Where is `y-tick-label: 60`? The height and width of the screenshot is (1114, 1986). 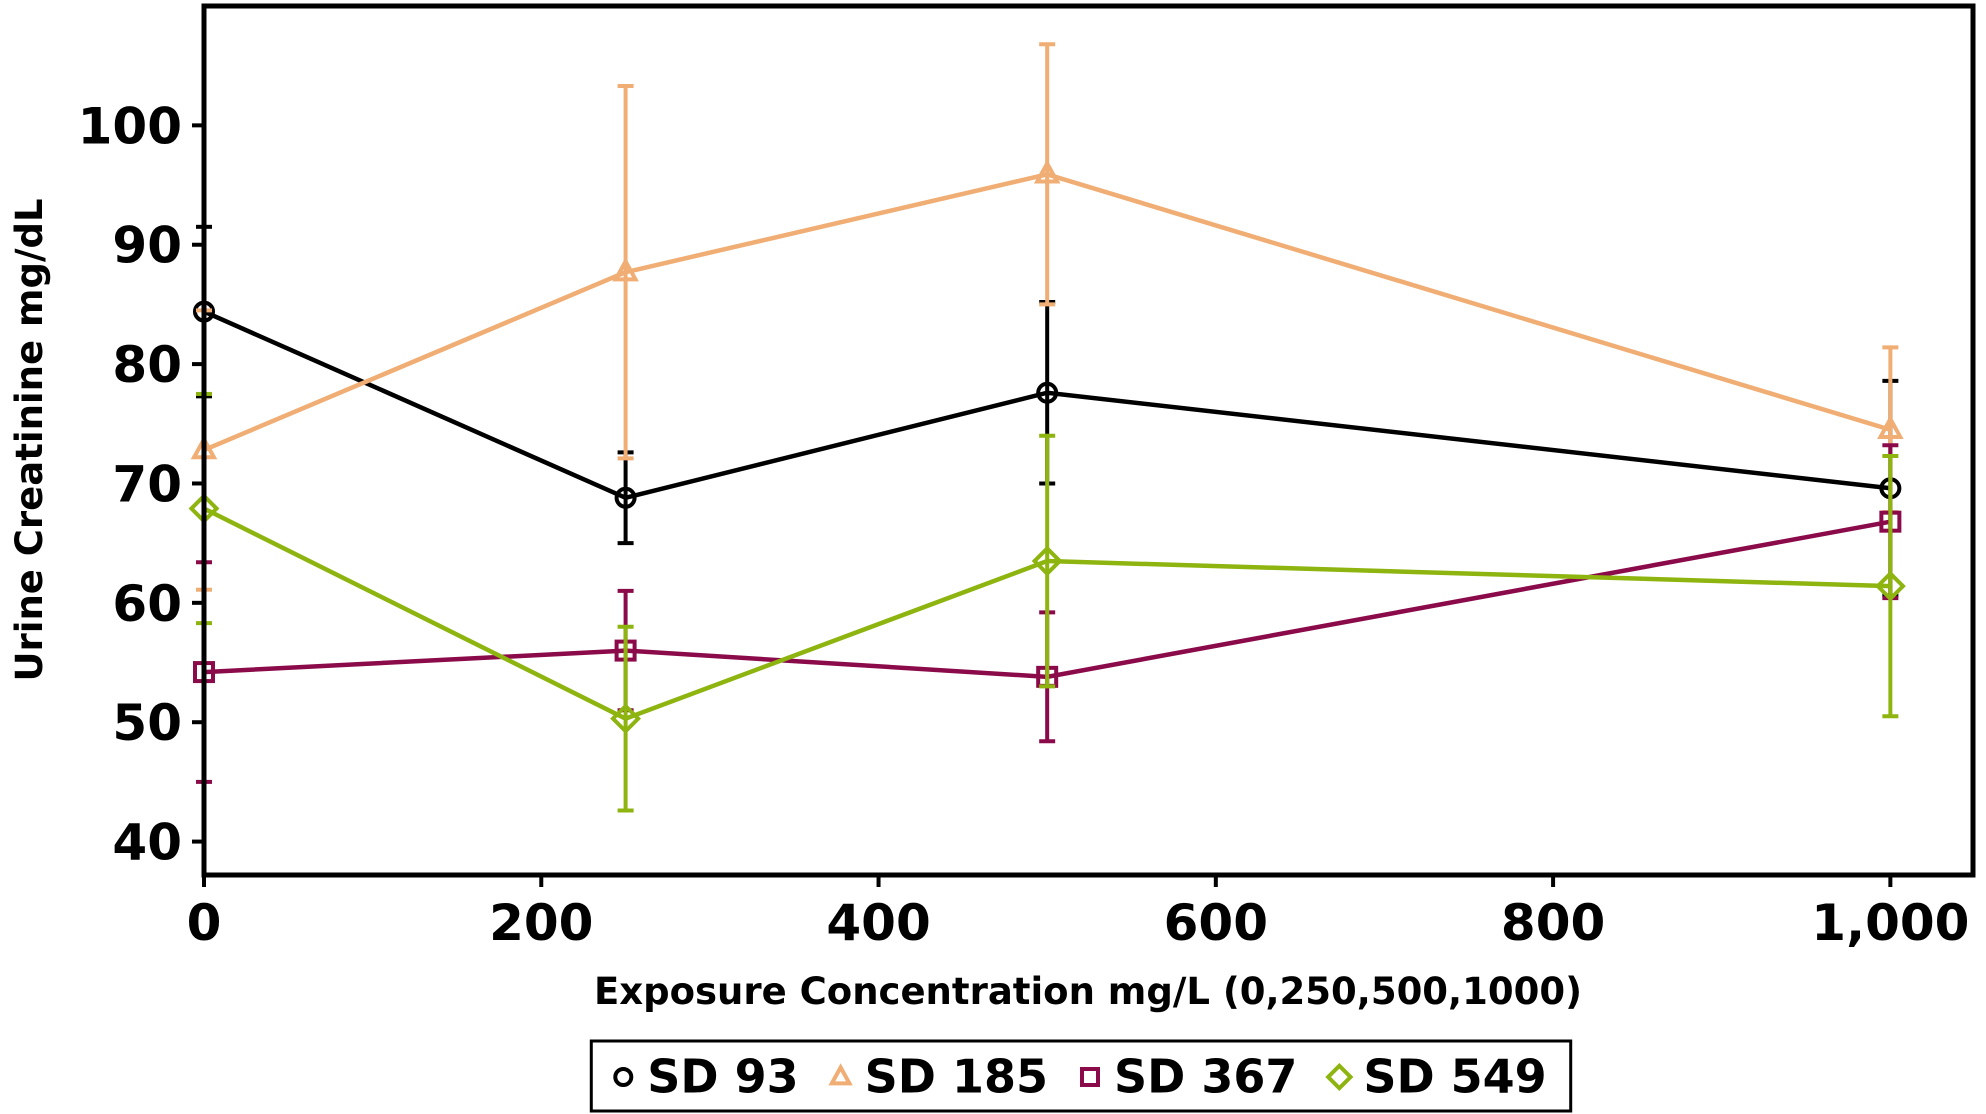 y-tick-label: 60 is located at coordinates (147, 604).